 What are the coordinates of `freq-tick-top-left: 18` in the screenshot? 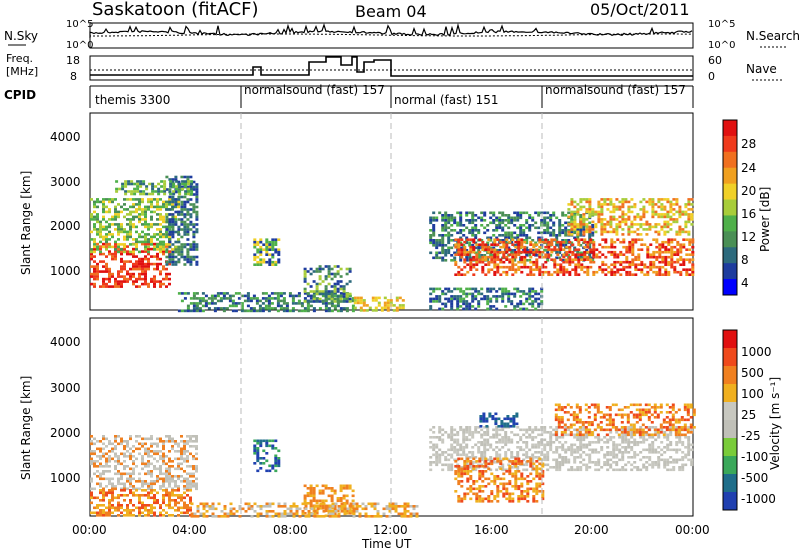 It's located at (73, 60).